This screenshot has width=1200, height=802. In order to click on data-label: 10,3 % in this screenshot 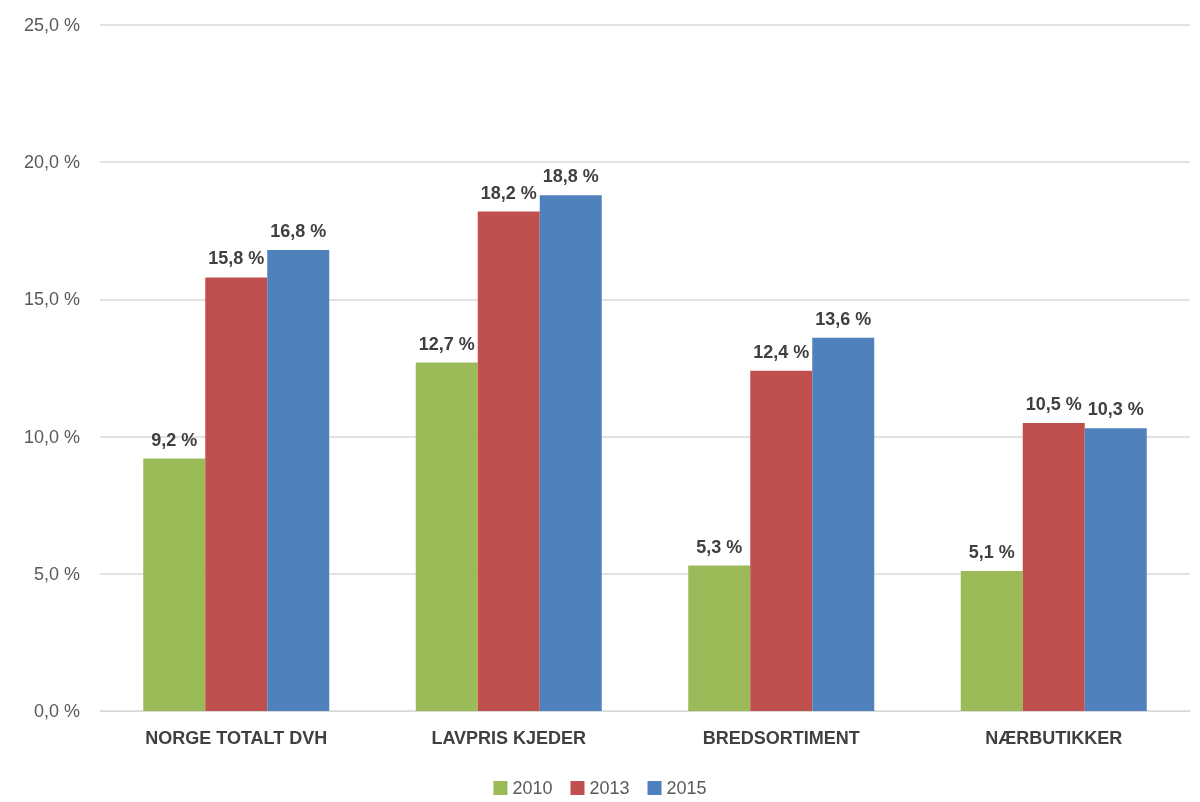, I will do `click(1115, 409)`.